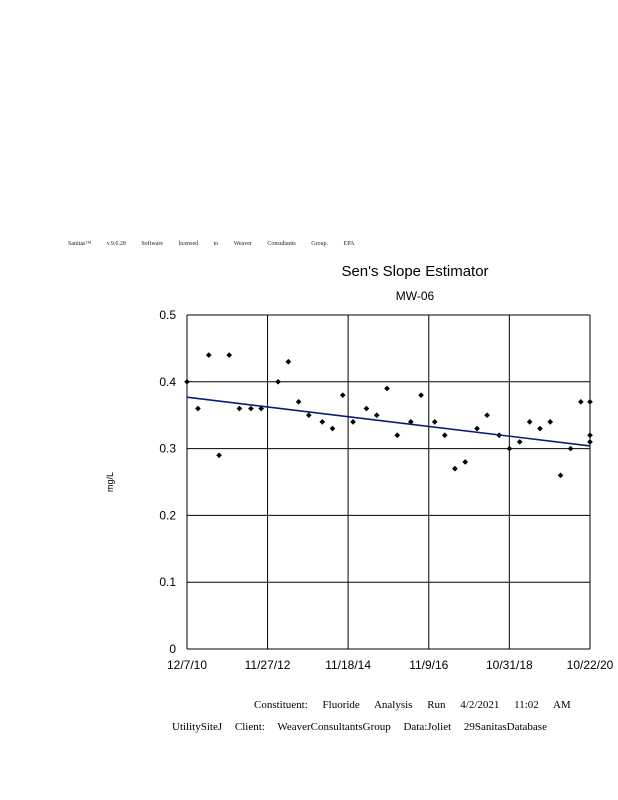 The width and height of the screenshot is (618, 800). What do you see at coordinates (509, 665) in the screenshot?
I see `x-tick-label: 10/31/18` at bounding box center [509, 665].